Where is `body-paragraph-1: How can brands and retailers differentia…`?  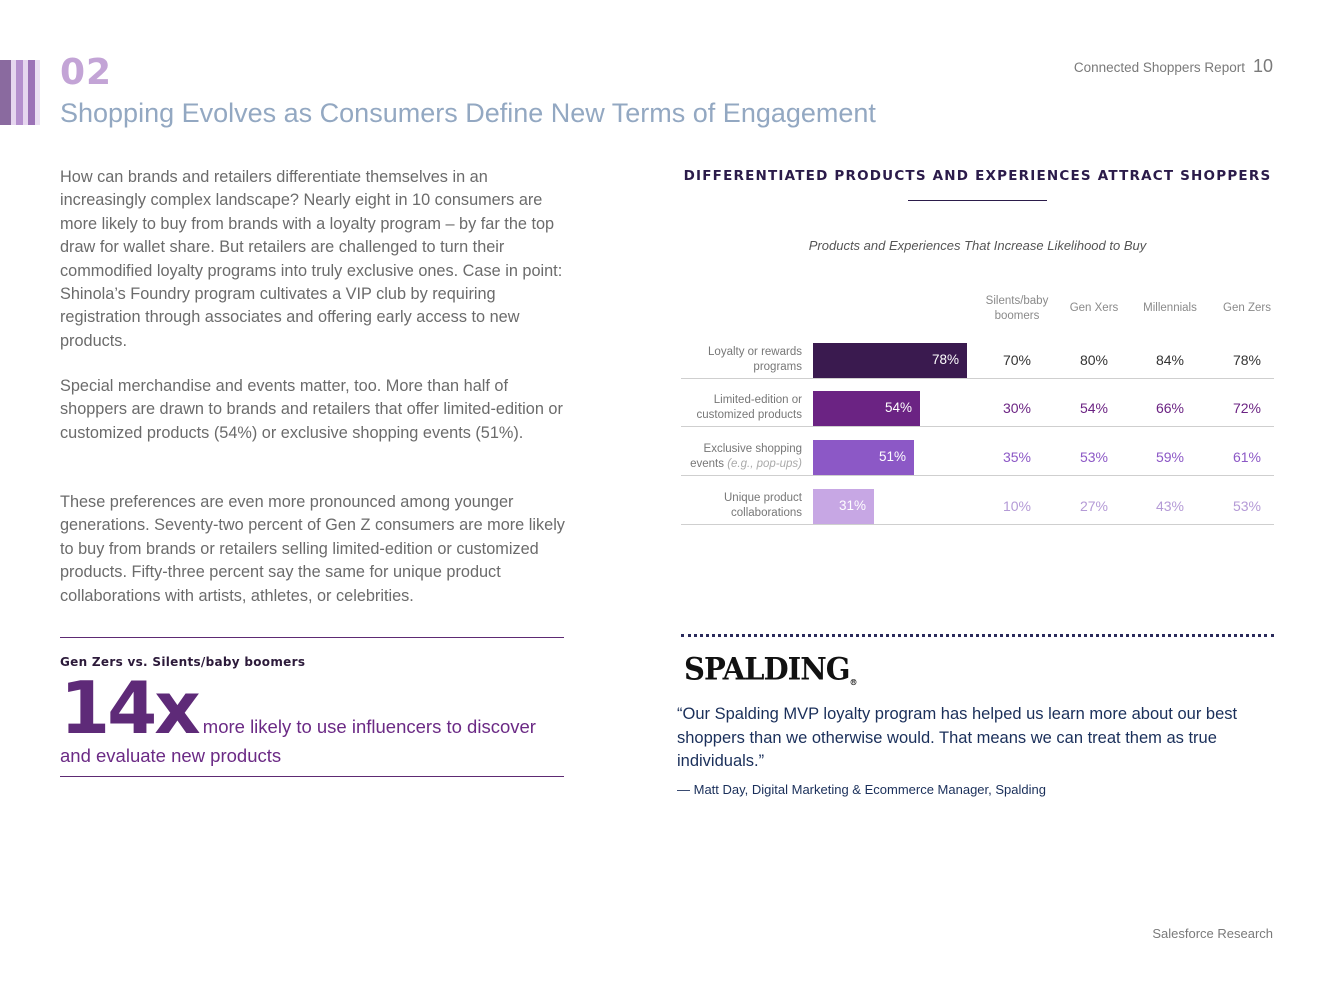
body-paragraph-1: How can brands and retailers differentia… is located at coordinates (311, 259).